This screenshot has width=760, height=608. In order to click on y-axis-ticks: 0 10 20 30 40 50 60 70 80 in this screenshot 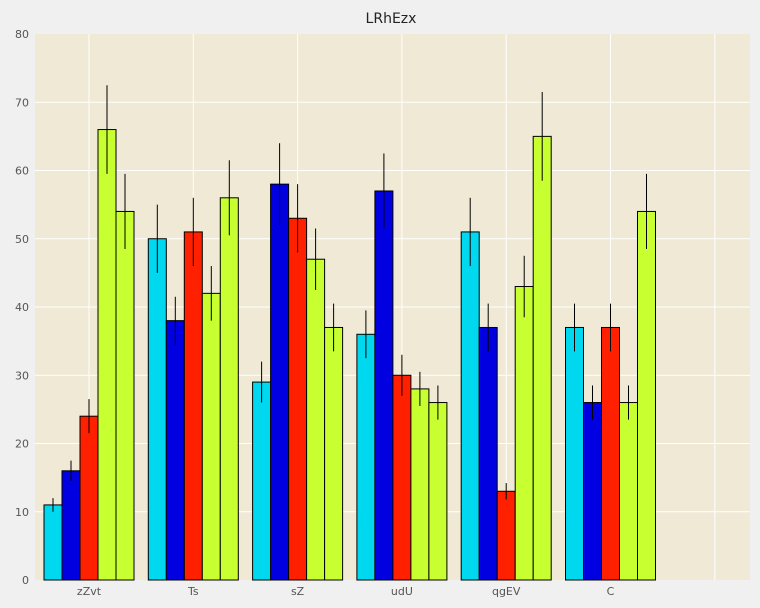, I will do `click(22, 307)`.